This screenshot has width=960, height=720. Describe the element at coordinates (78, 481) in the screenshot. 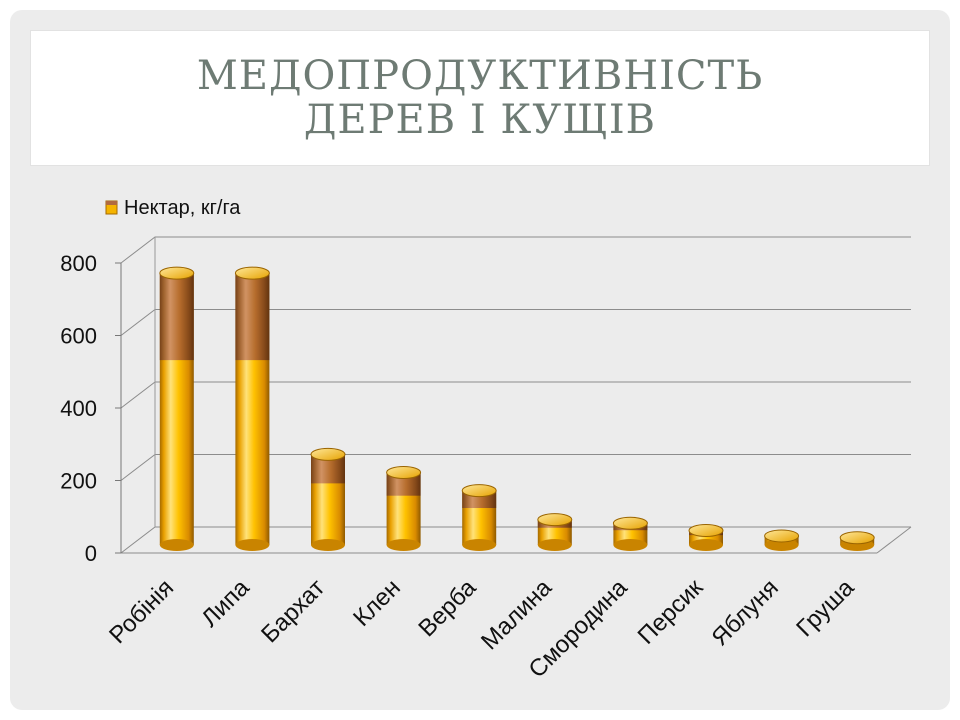

I see `y-tick-label-200: 200` at that location.